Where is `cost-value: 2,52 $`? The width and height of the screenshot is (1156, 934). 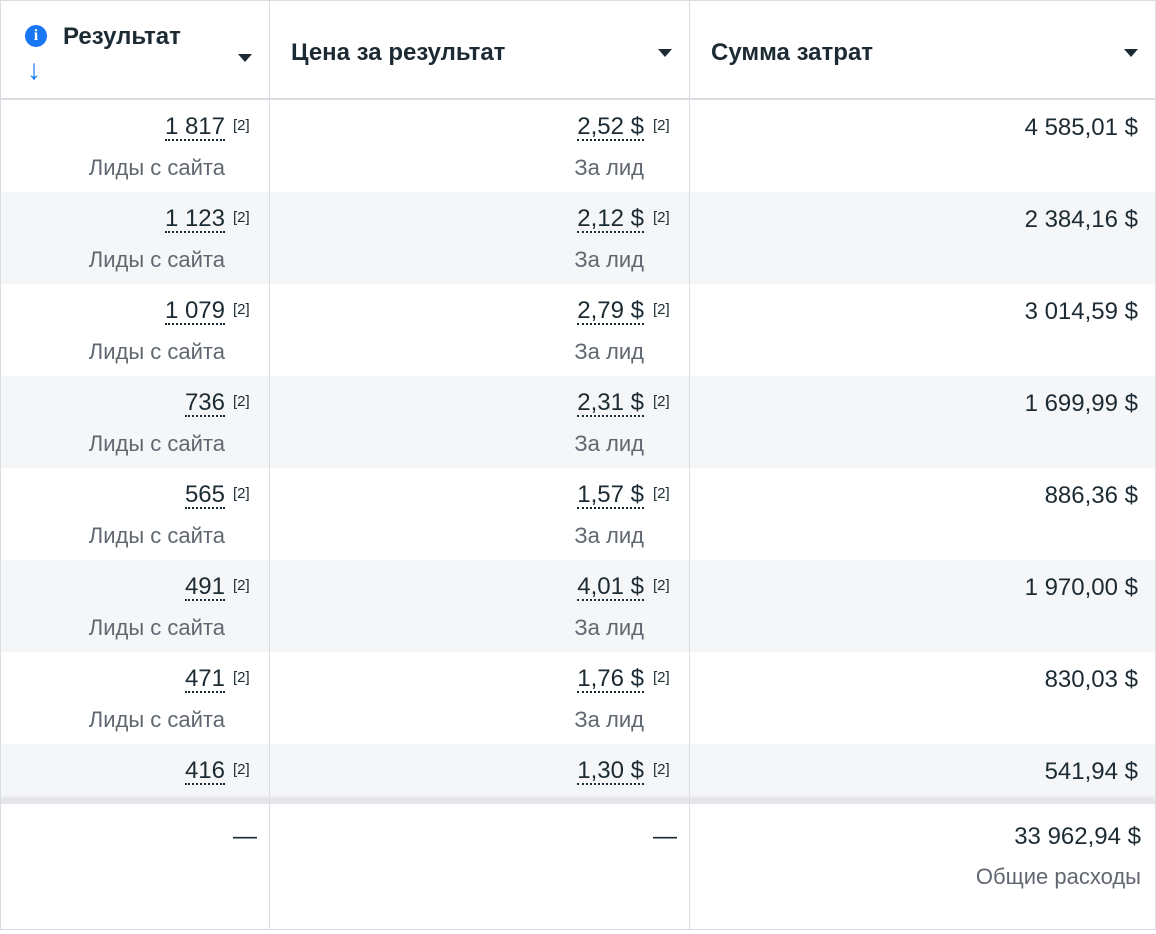 cost-value: 2,52 $ is located at coordinates (610, 127).